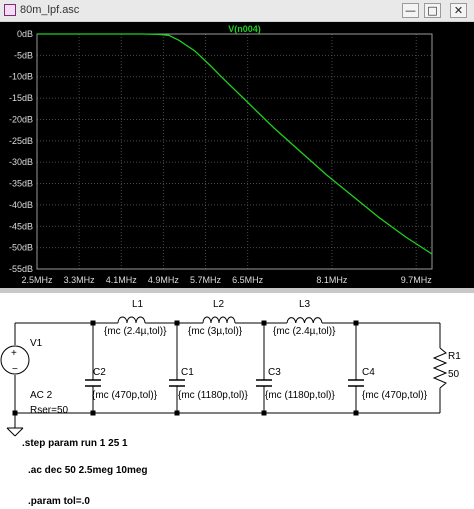 The height and width of the screenshot is (509, 474). What do you see at coordinates (177, 383) in the screenshot?
I see `capacitor-c1` at bounding box center [177, 383].